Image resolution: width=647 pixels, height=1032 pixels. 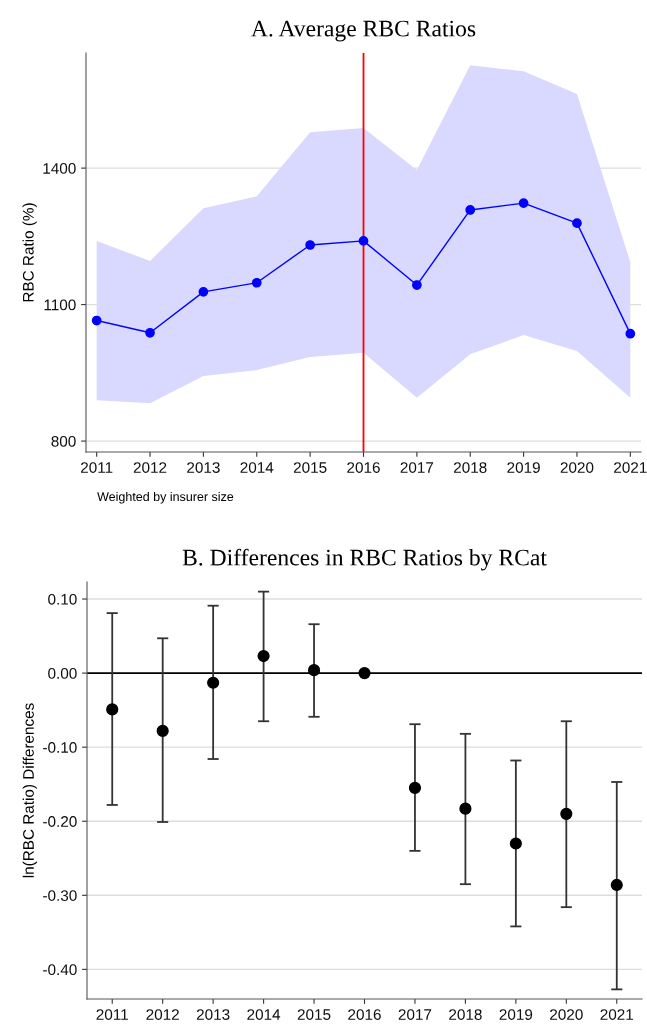 I want to click on y-tick-label: -0.10, so click(x=60, y=747).